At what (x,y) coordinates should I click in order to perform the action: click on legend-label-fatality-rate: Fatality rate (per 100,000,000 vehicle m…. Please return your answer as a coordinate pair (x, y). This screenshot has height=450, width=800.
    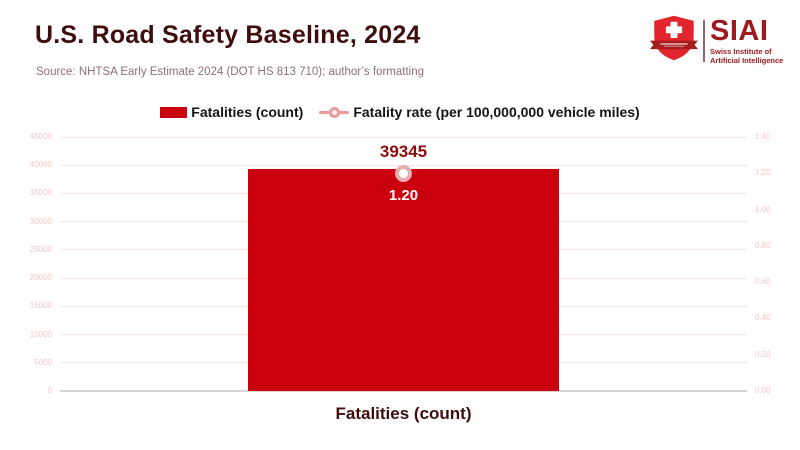
    Looking at the image, I should click on (496, 112).